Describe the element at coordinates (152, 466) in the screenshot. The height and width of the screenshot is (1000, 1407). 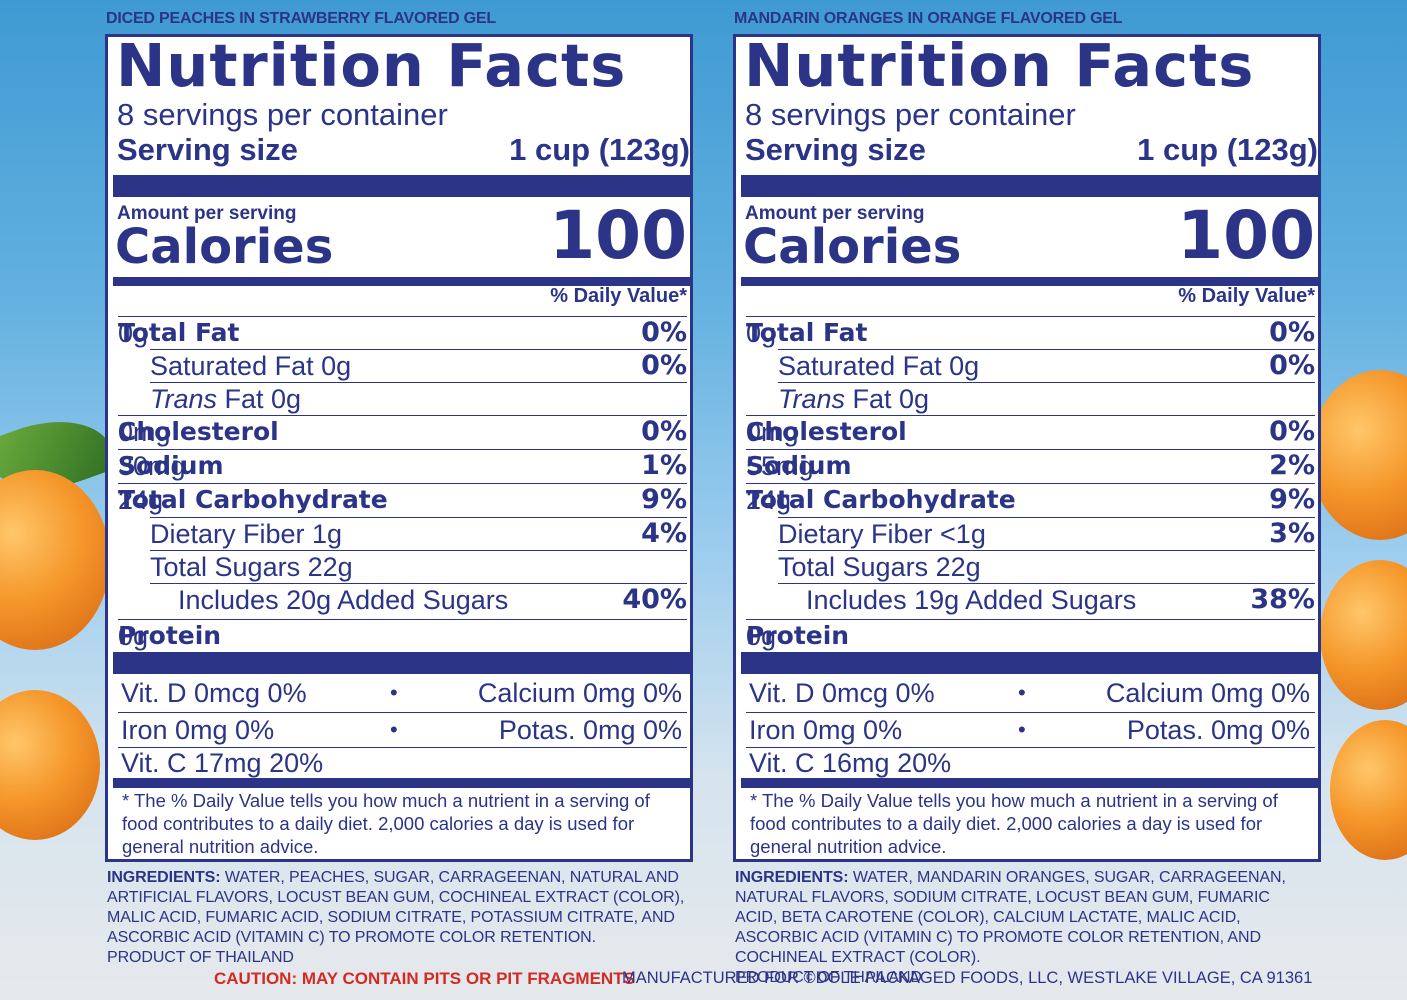
I see `nutrient-amount: 30mg` at that location.